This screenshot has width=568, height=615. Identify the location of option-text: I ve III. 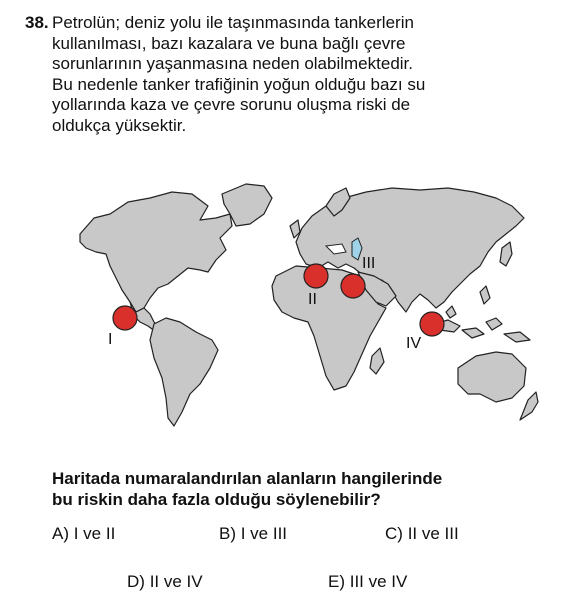
(264, 533).